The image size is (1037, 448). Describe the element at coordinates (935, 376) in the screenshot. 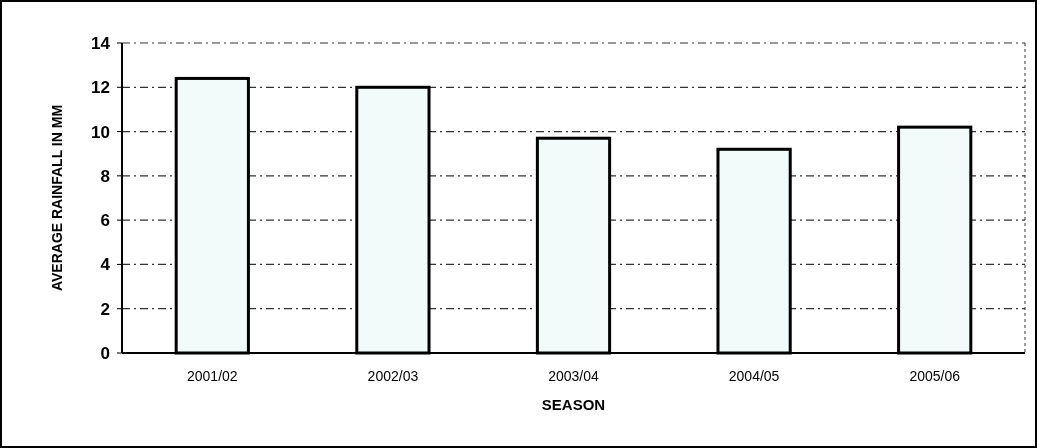

I see `x-tick-label: 2005/06` at that location.